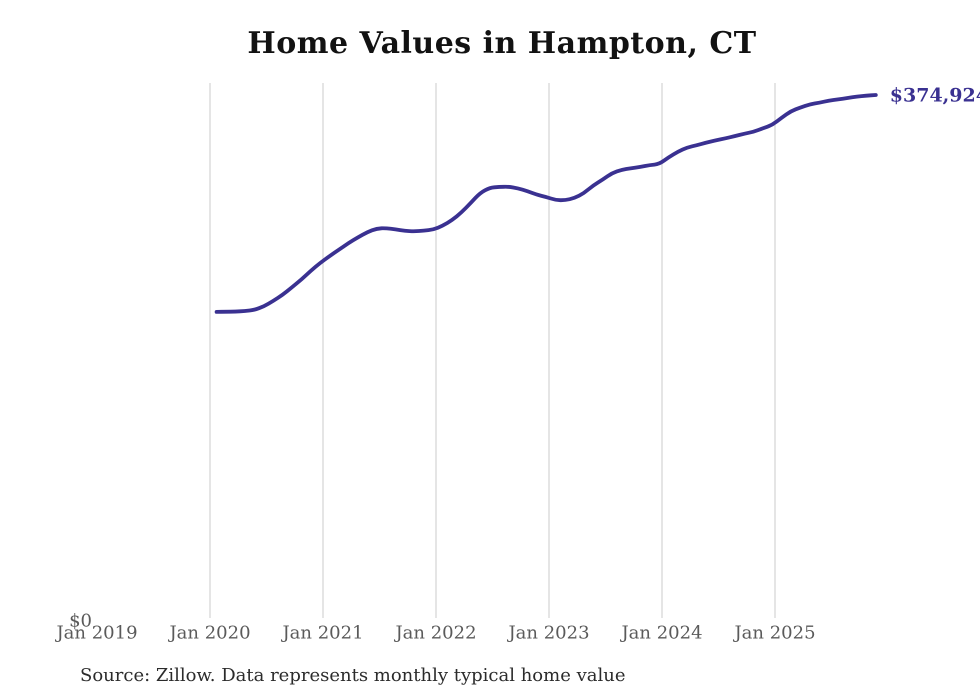 This screenshot has width=980, height=699. Describe the element at coordinates (773, 633) in the screenshot. I see `x-tick-label: Jan 2025` at that location.